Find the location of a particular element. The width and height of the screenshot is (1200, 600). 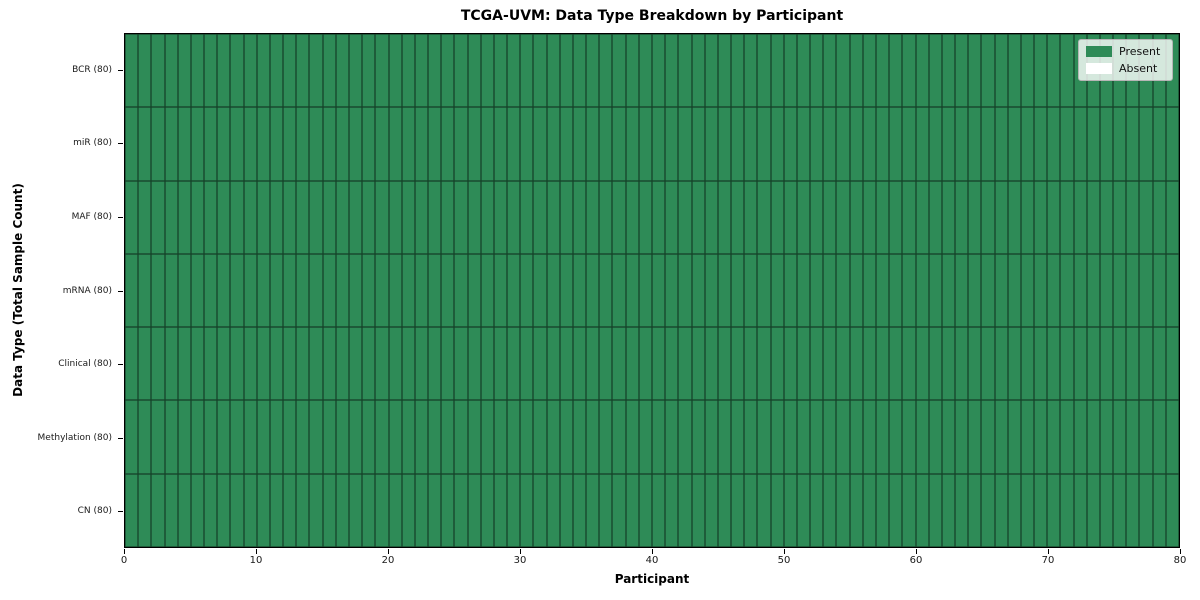

y-tick-mark is located at coordinates (120, 438).